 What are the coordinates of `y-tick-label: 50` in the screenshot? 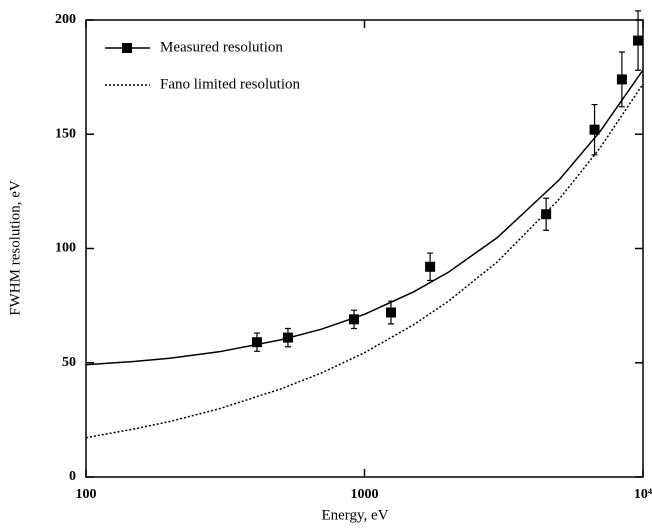 It's located at (69, 362).